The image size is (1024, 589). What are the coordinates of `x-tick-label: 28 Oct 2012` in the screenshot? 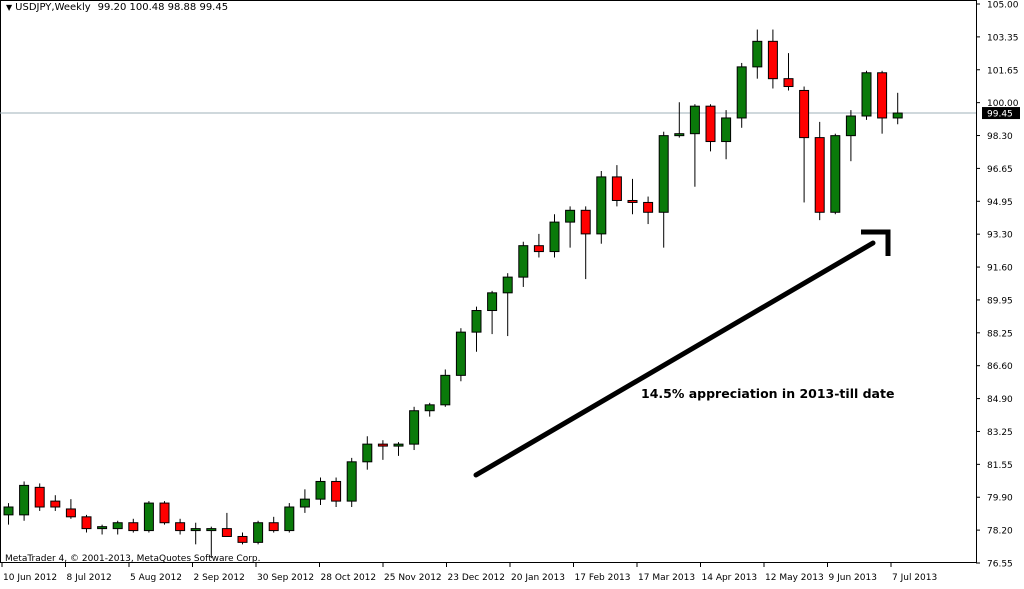 It's located at (349, 578).